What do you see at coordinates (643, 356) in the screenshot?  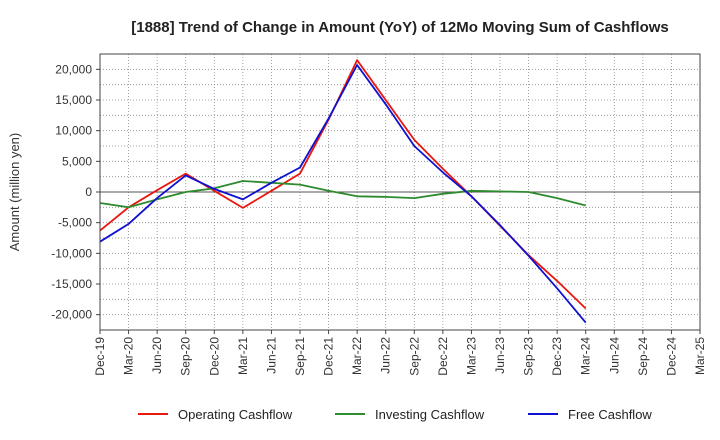 I see `x-tick-label: Sep-24` at bounding box center [643, 356].